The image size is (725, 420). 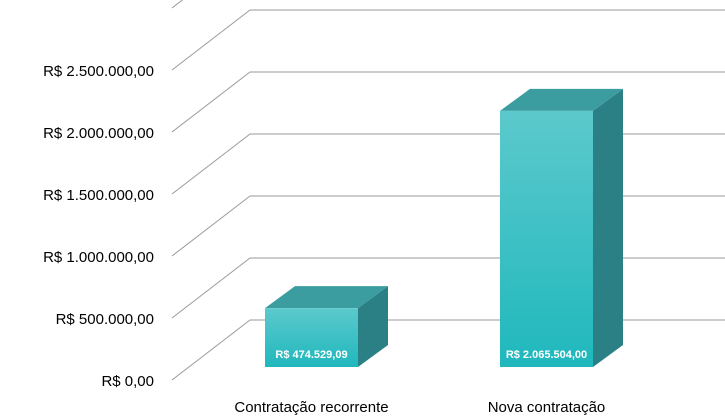 I want to click on x-tick-label: Contratação recorrente, so click(x=311, y=407).